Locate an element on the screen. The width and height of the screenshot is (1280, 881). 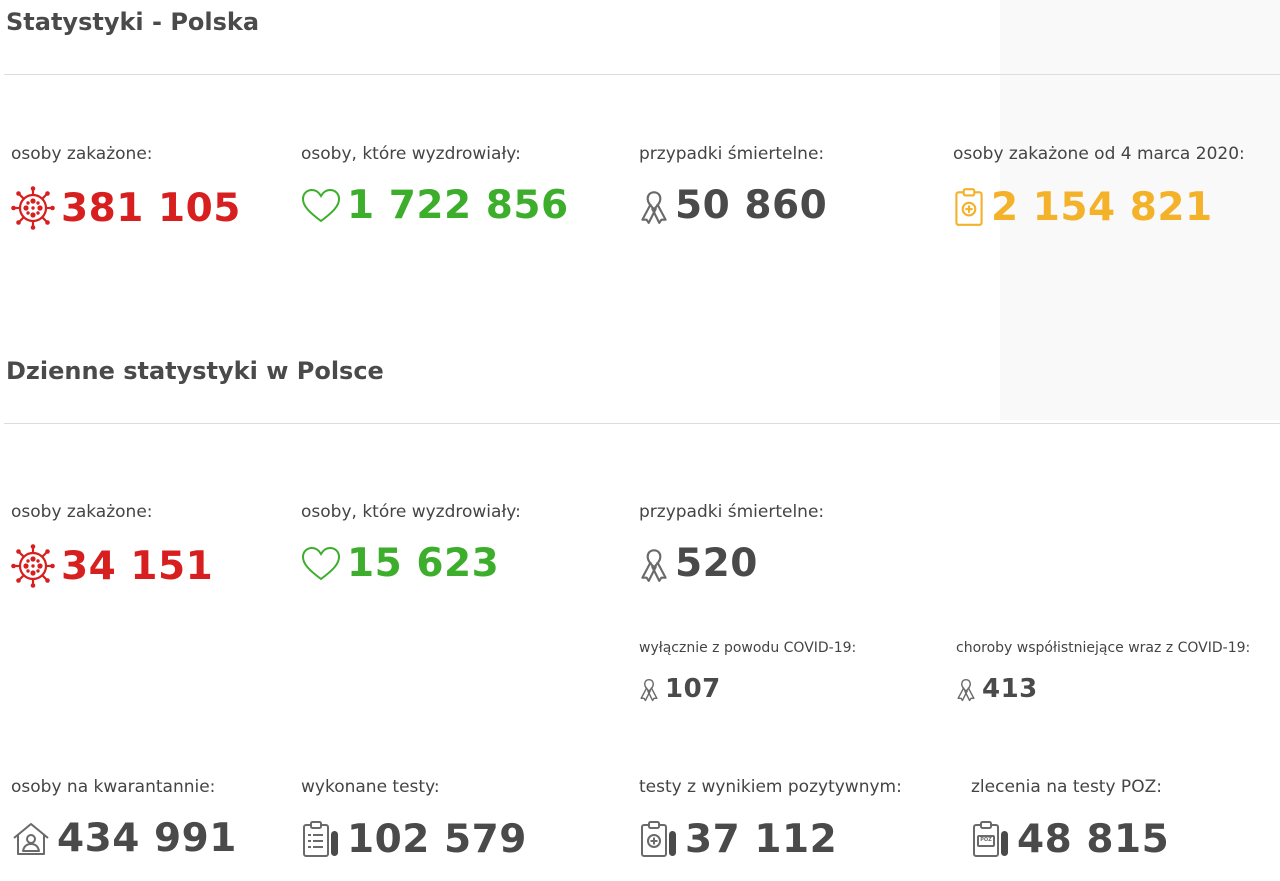
stat-daily-deaths: przypadki śmiertelne: 520 is located at coordinates (731, 542).